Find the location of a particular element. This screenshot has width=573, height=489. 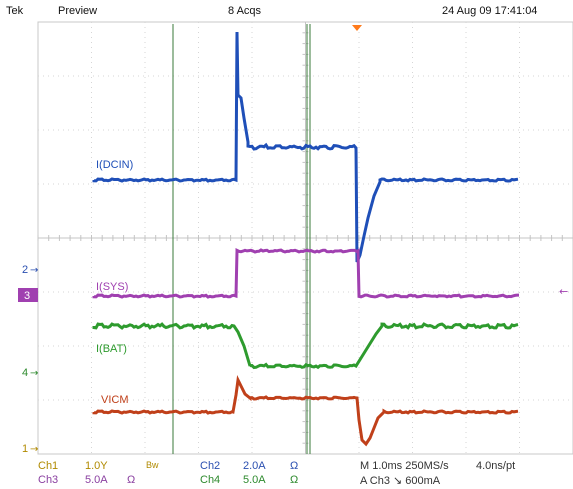

resolution-readout: 4.0ns/pt is located at coordinates (496, 466).